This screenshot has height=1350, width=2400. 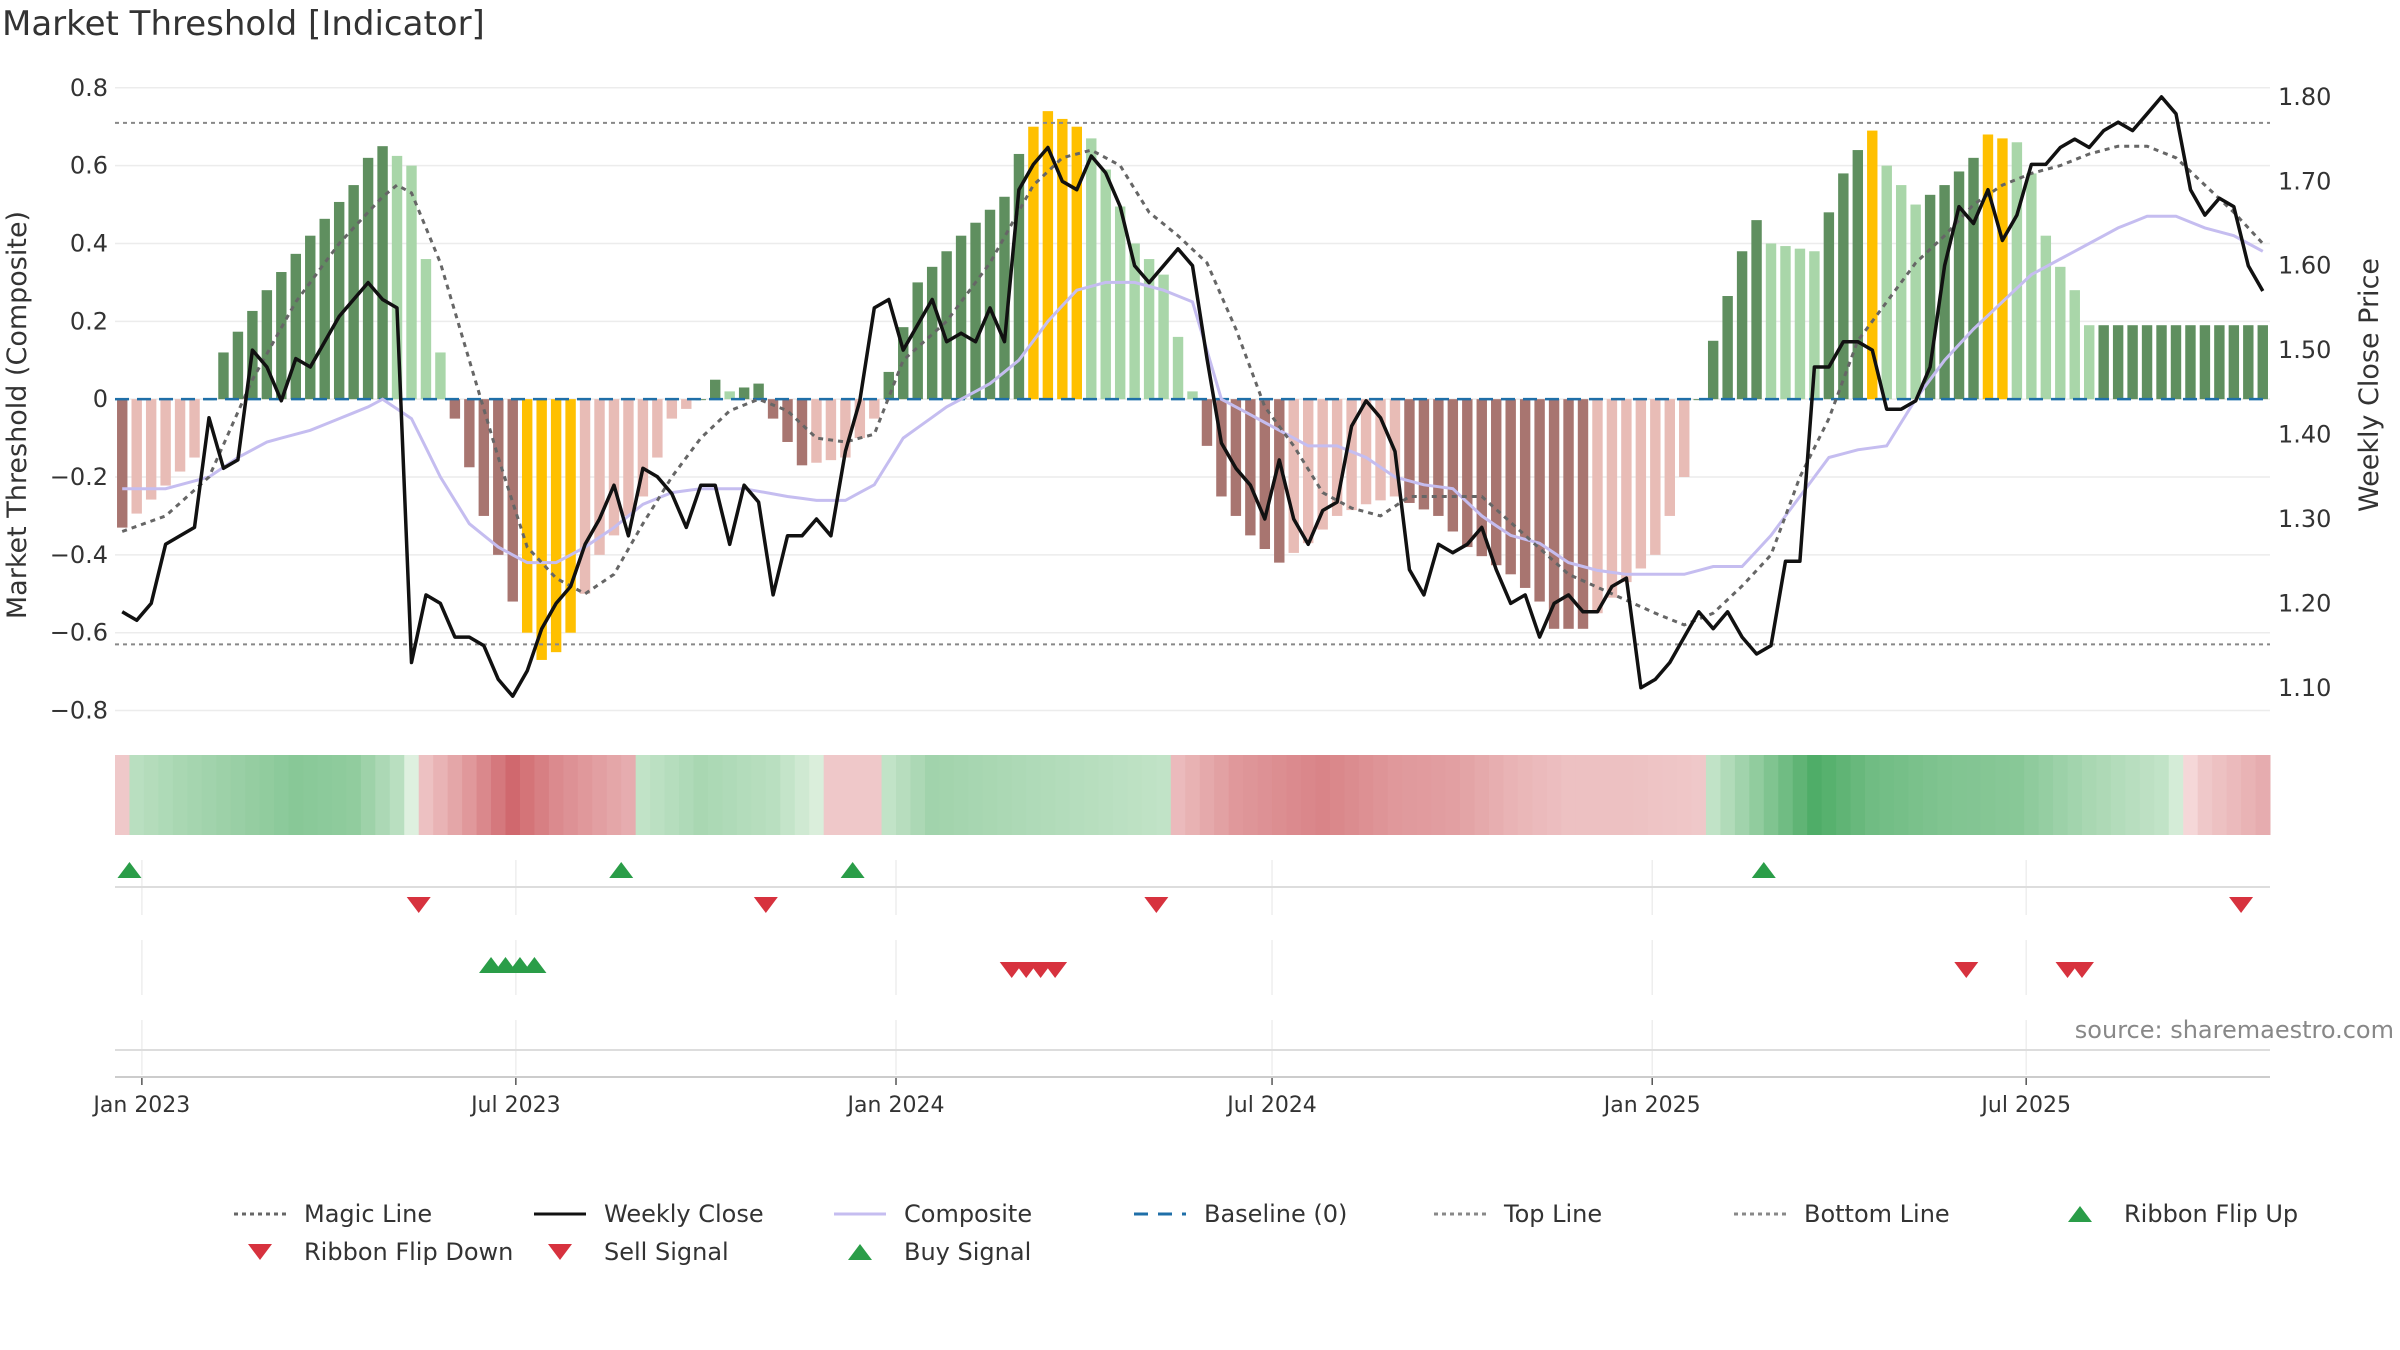 I want to click on legend-label: Sell Signal, so click(x=666, y=1252).